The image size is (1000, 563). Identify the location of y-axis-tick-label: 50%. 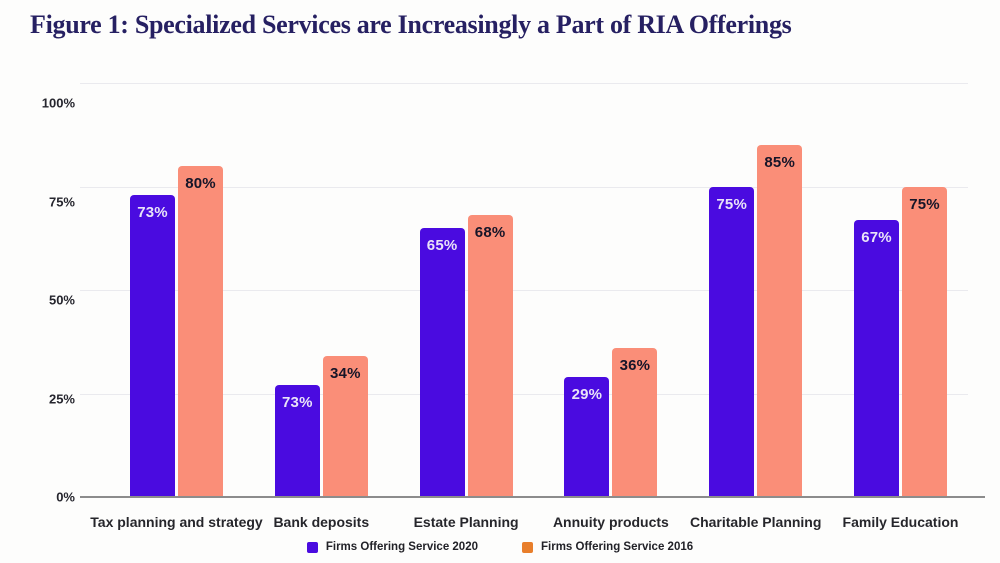
(61, 300).